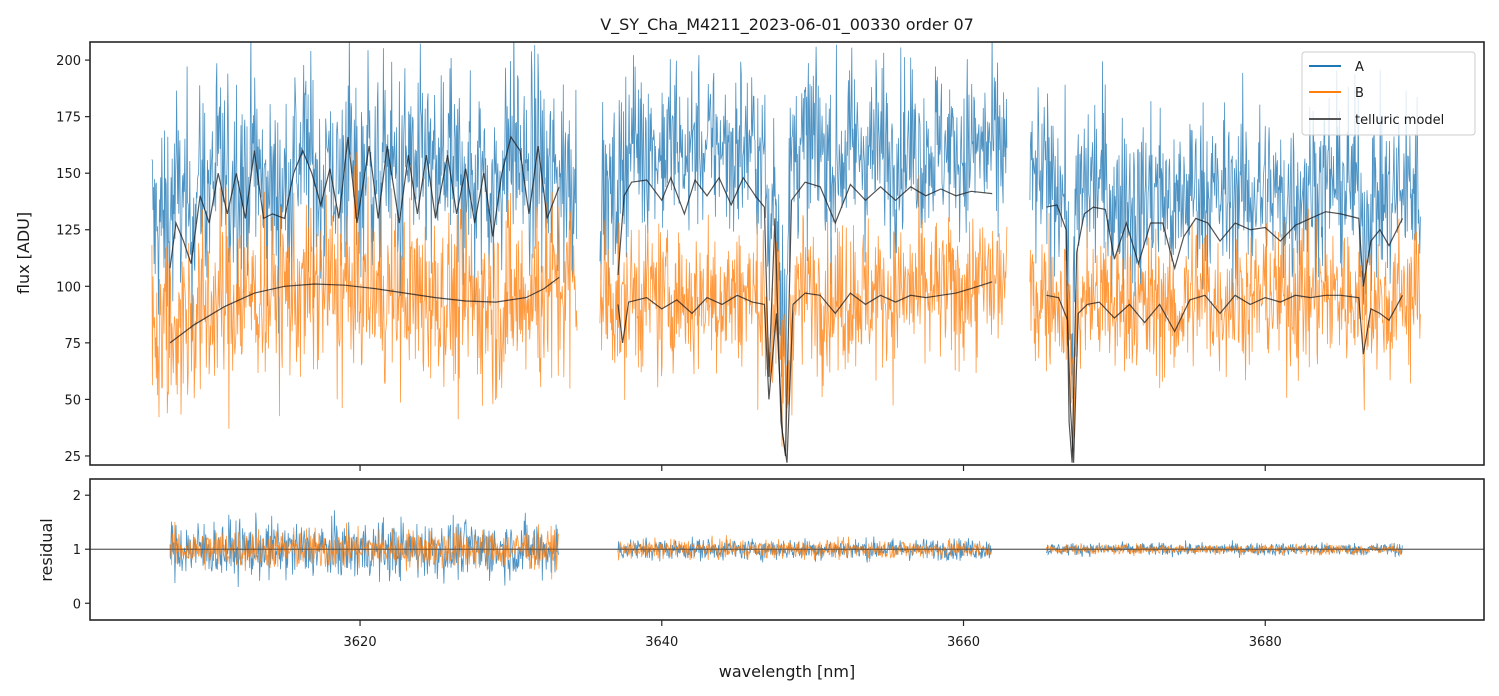  Describe the element at coordinates (46, 549) in the screenshot. I see `residual-y-axis-label: residual` at that location.